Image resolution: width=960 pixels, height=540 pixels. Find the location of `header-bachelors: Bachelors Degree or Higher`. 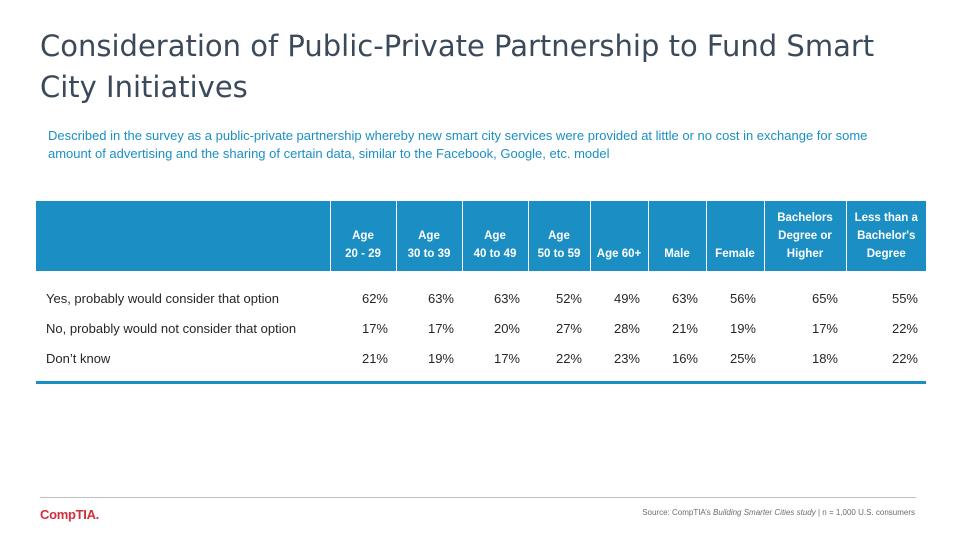

header-bachelors: Bachelors Degree or Higher is located at coordinates (805, 236).